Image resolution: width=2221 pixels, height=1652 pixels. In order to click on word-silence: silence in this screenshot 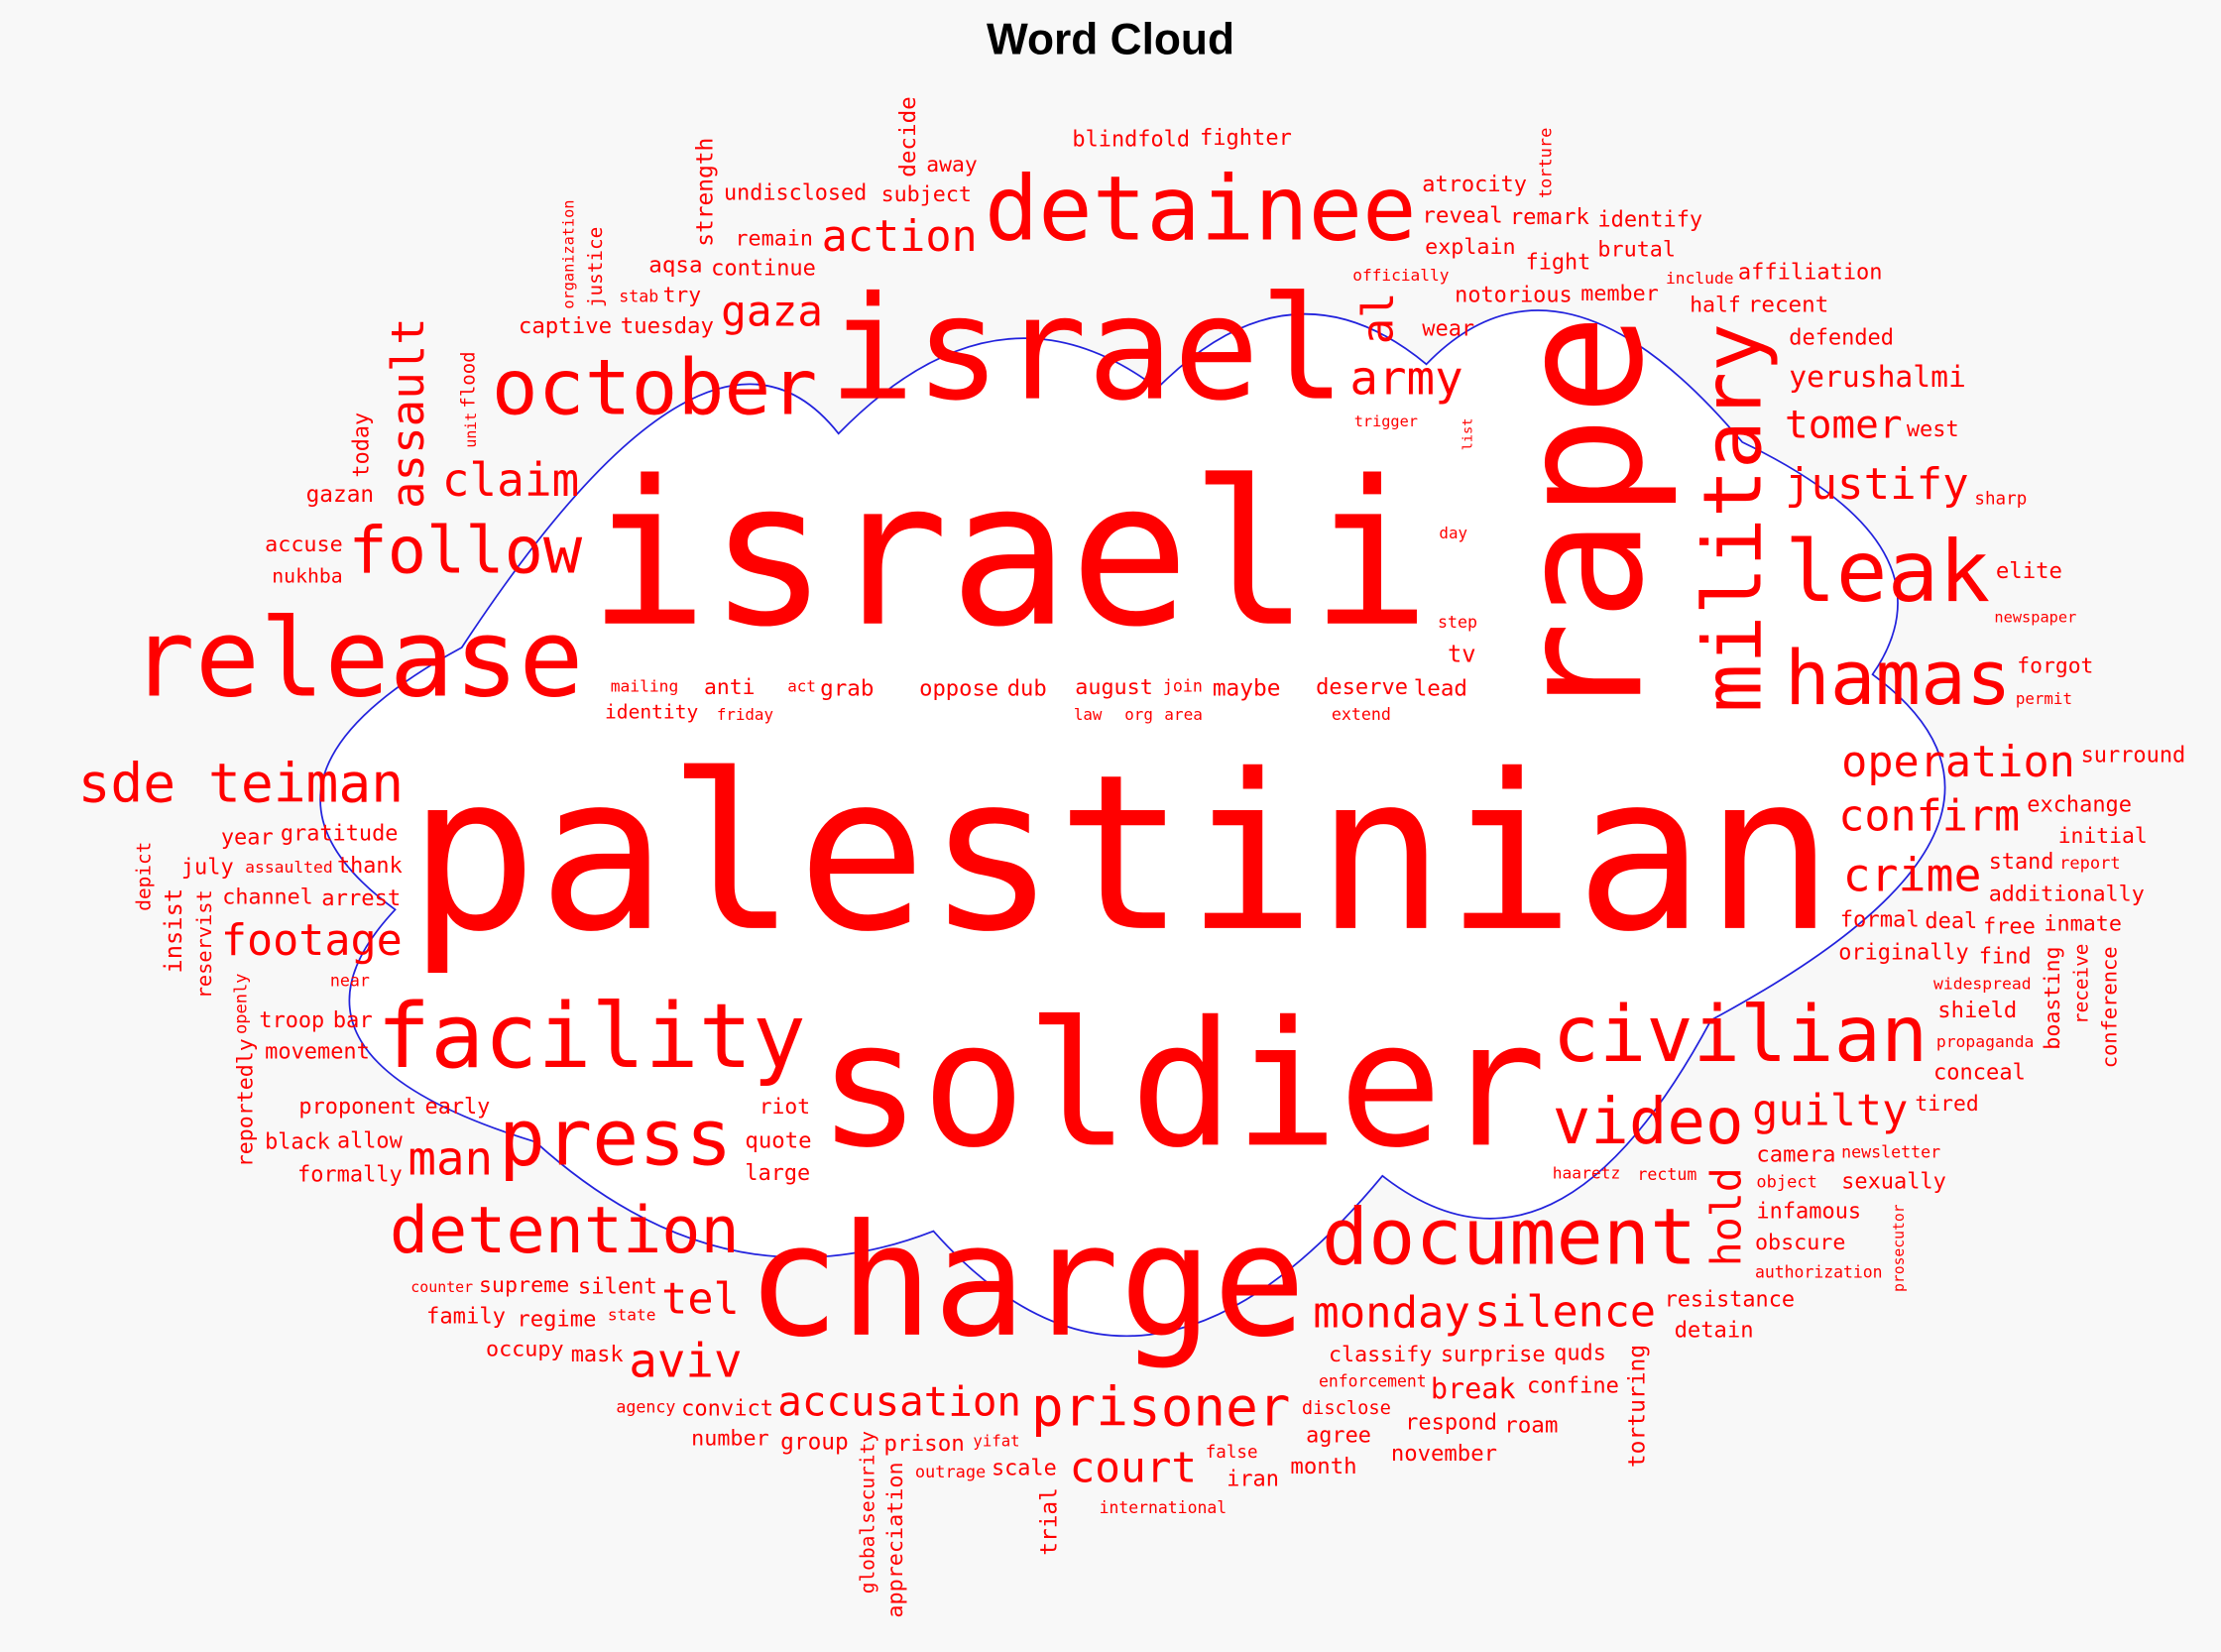, I will do `click(1565, 1312)`.